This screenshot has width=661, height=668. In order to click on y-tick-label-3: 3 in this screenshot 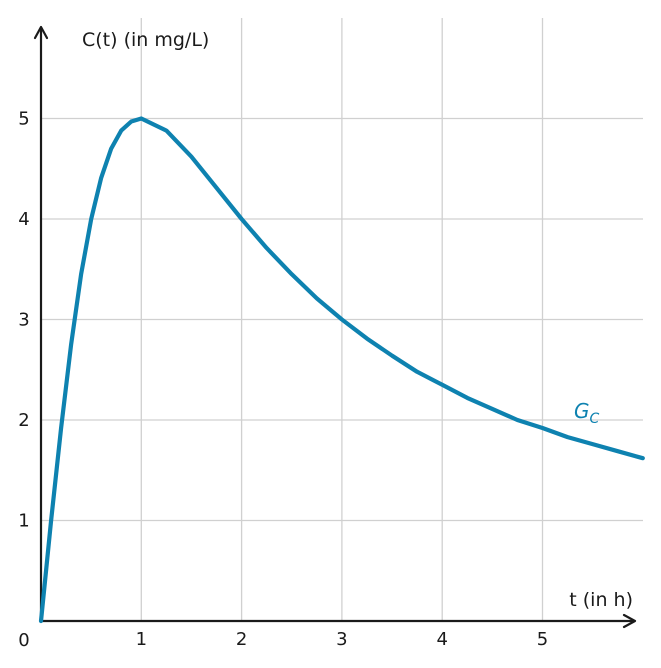, I will do `click(23, 320)`.